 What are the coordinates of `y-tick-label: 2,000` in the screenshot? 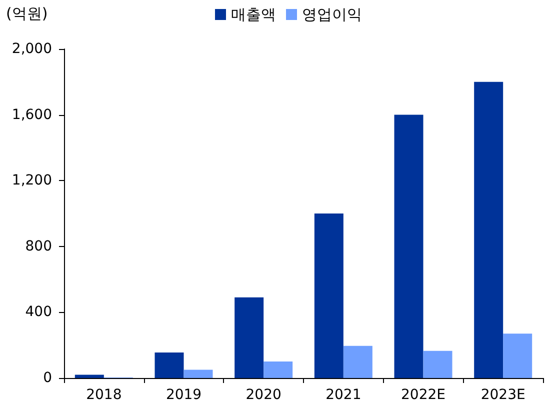 It's located at (32, 49).